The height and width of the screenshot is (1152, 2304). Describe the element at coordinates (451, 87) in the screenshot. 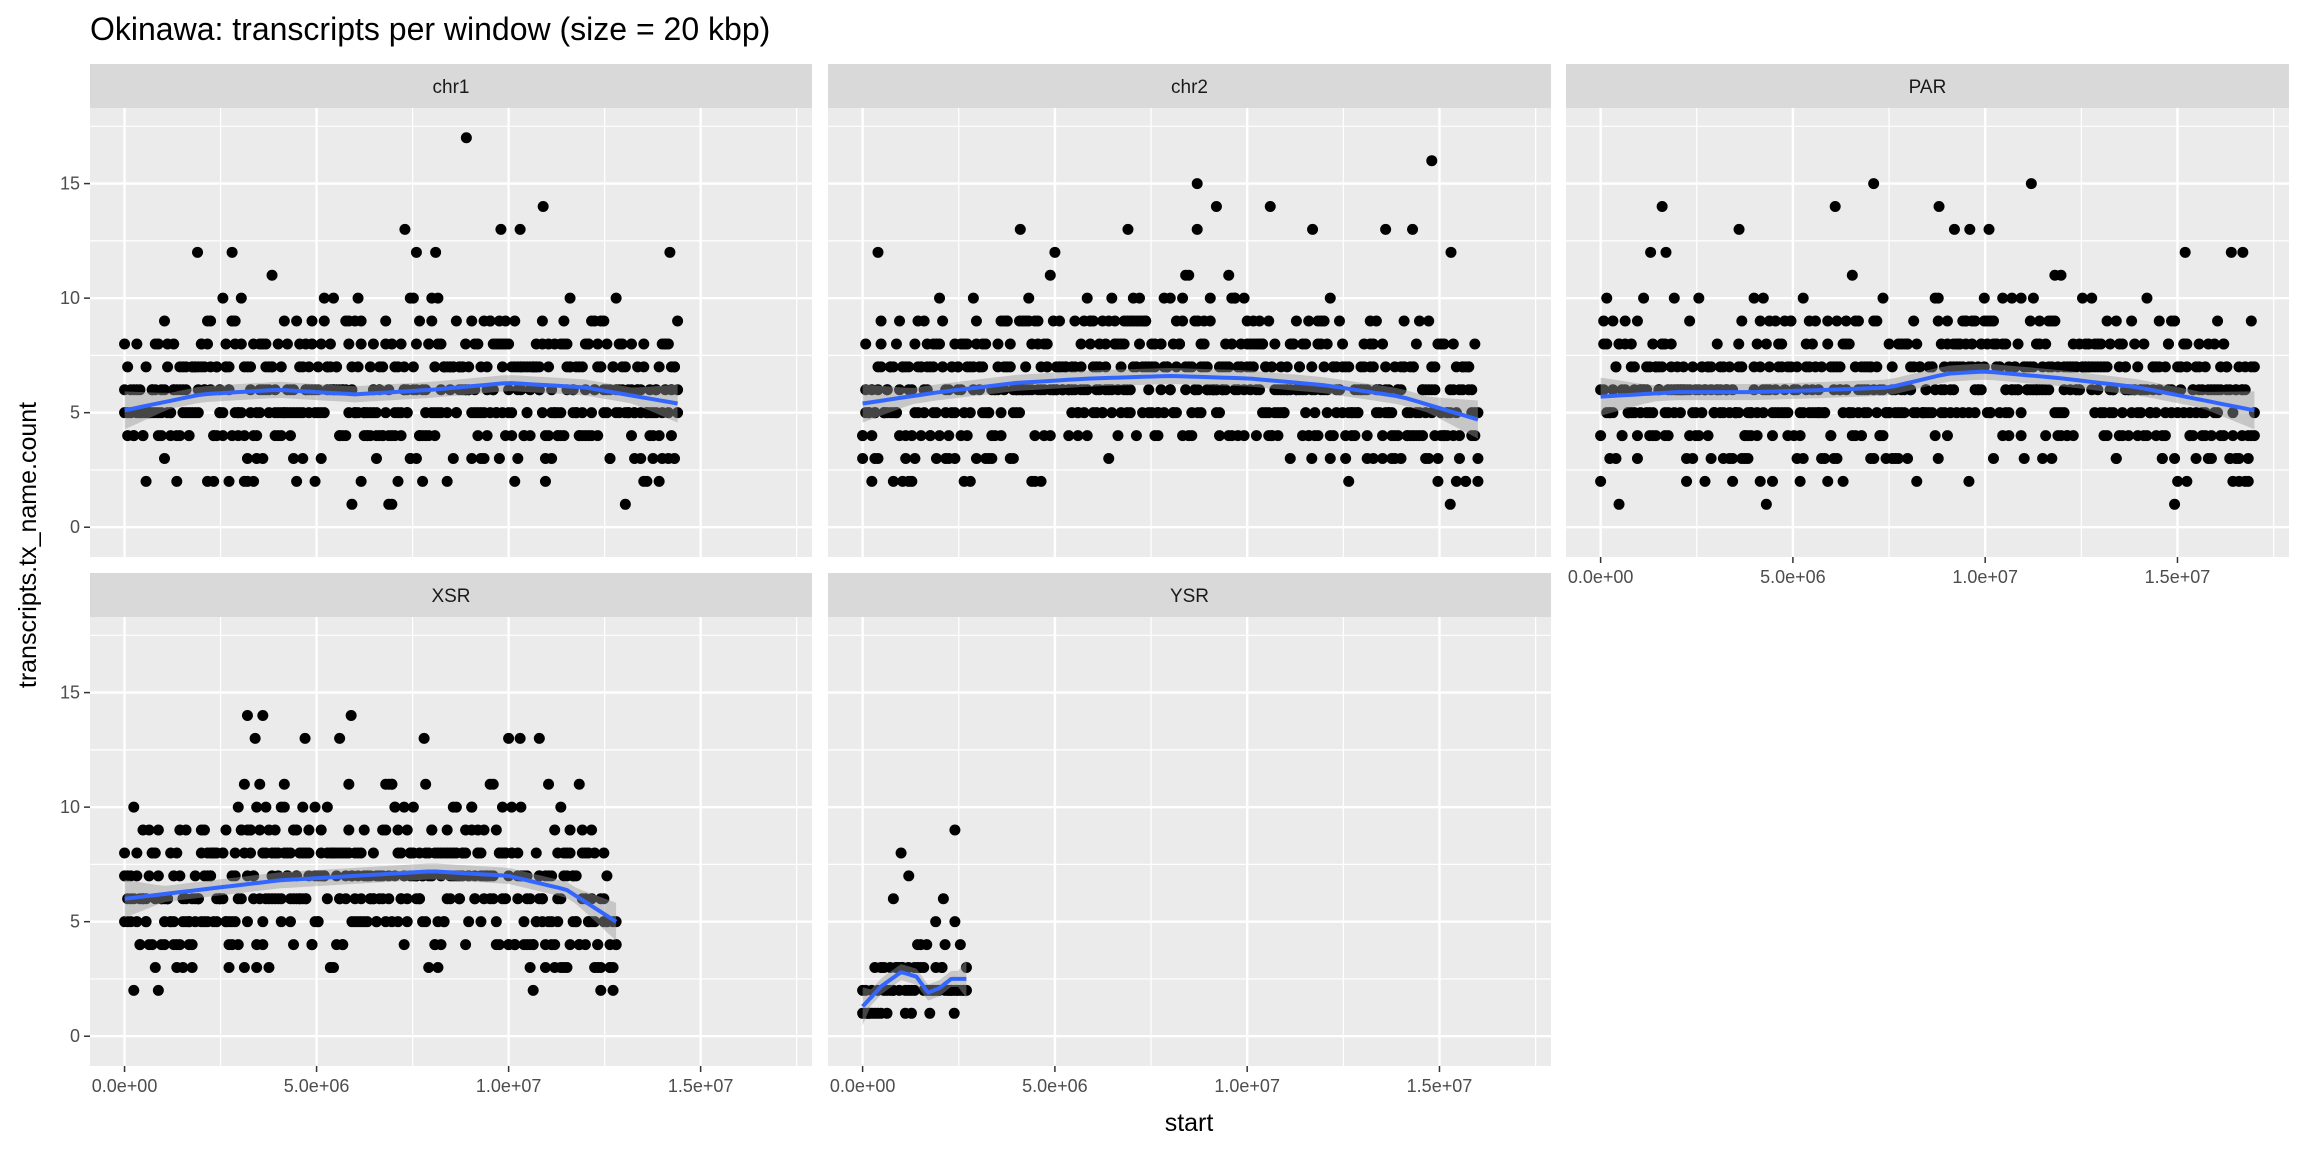

I see `facet-strip-label: chr1` at that location.